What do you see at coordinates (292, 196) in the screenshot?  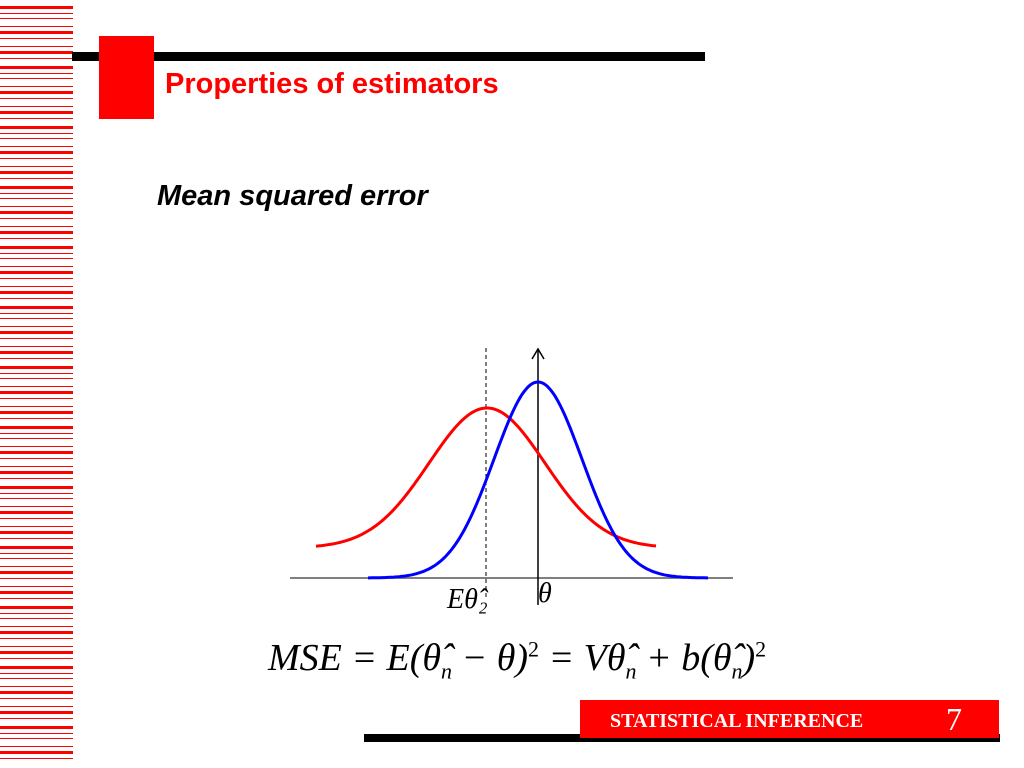 I see `slide-subtitle: Mean squared error` at bounding box center [292, 196].